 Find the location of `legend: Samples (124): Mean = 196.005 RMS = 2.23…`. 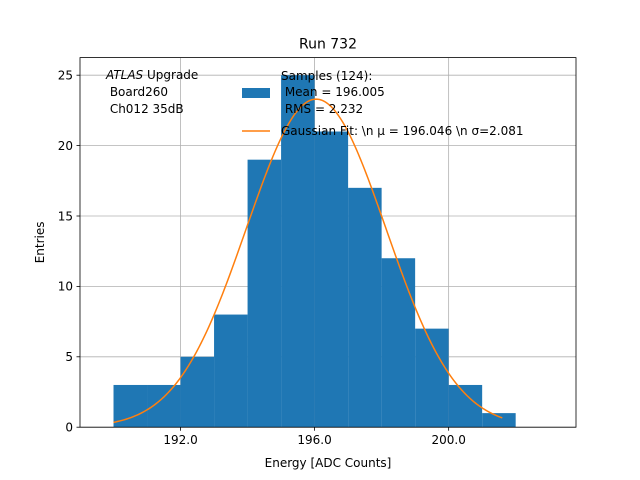

legend: Samples (124): Mean = 196.005 RMS = 2.23… is located at coordinates (383, 103).